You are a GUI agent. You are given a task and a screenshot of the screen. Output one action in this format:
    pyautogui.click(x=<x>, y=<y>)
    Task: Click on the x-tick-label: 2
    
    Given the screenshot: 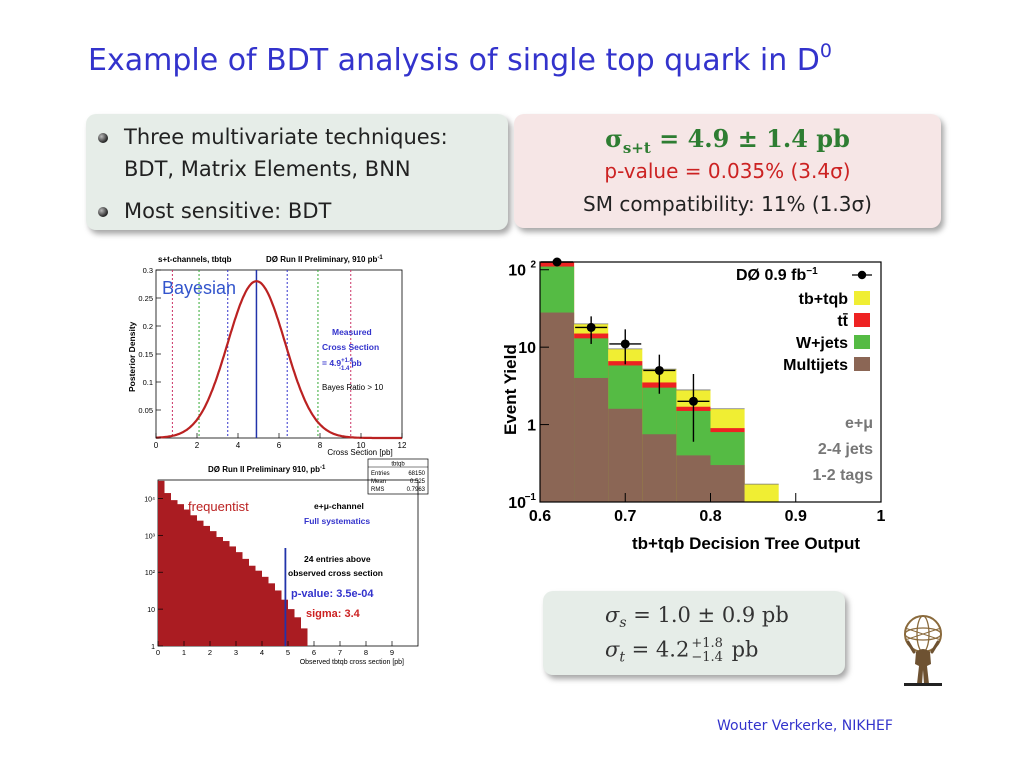 What is the action you would take?
    pyautogui.click(x=197, y=445)
    